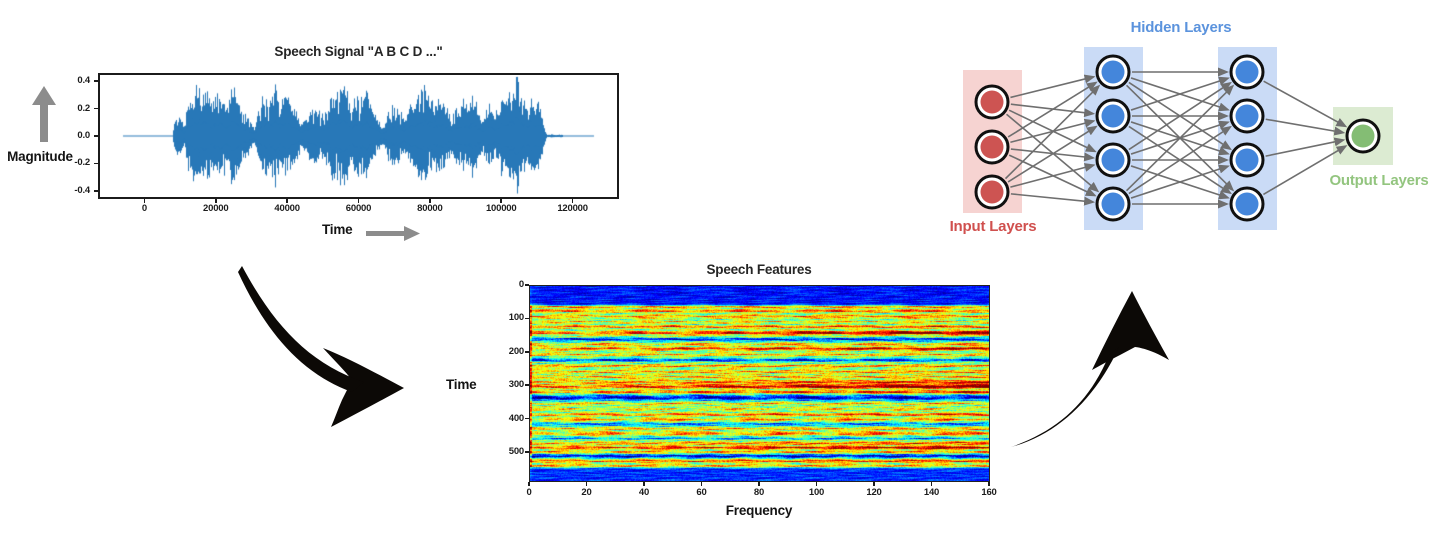 The height and width of the screenshot is (536, 1430). I want to click on waveform-x-tick-label: 40000, so click(287, 208).